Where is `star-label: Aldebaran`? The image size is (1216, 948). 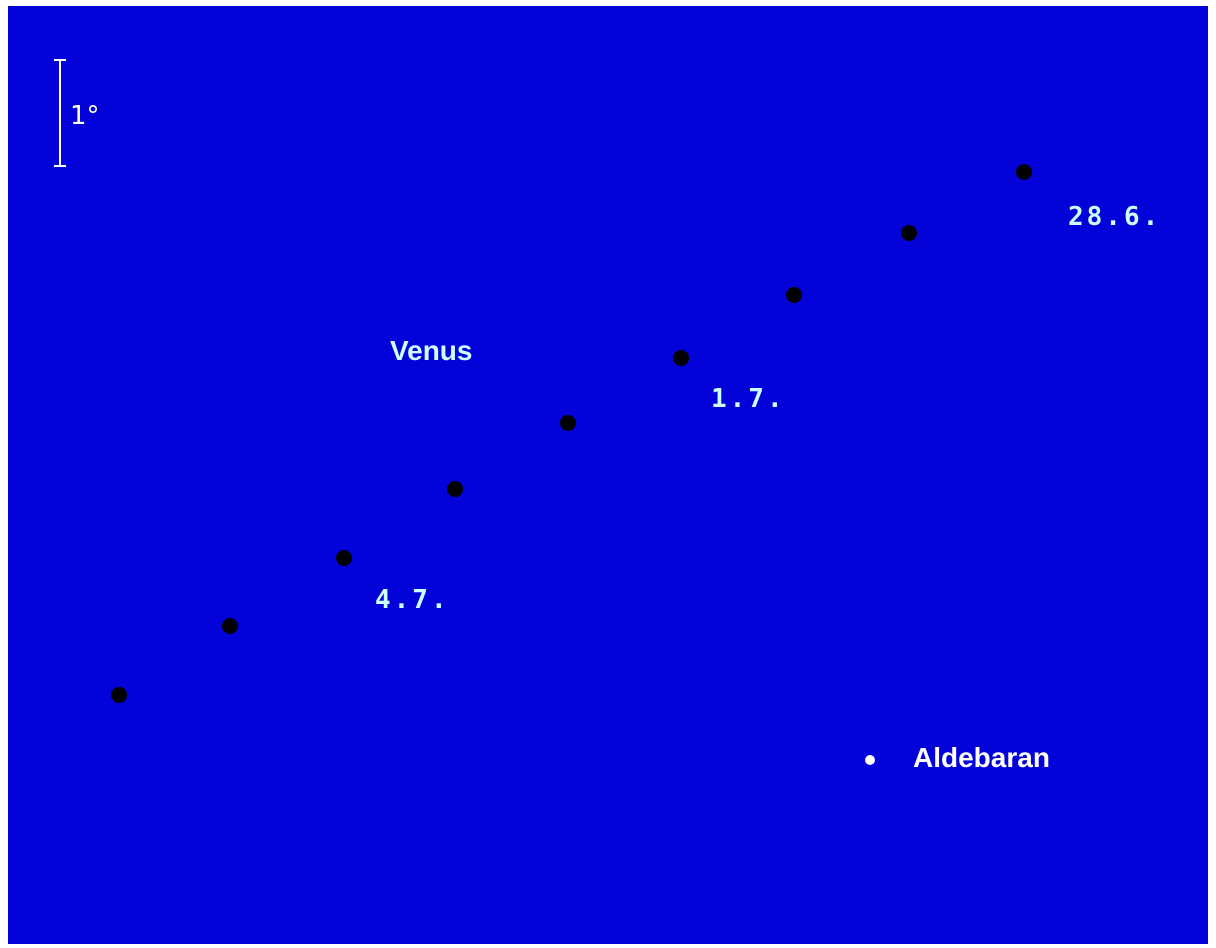
star-label: Aldebaran is located at coordinates (981, 757).